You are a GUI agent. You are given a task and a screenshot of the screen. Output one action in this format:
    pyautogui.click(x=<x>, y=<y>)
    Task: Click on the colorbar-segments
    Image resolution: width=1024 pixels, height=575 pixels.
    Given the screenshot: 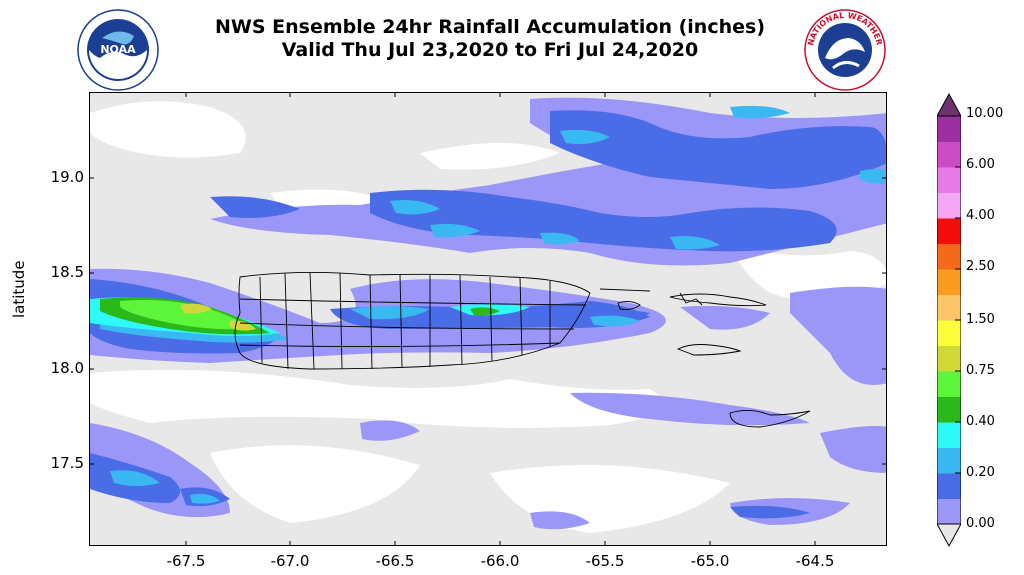 What is the action you would take?
    pyautogui.click(x=949, y=320)
    